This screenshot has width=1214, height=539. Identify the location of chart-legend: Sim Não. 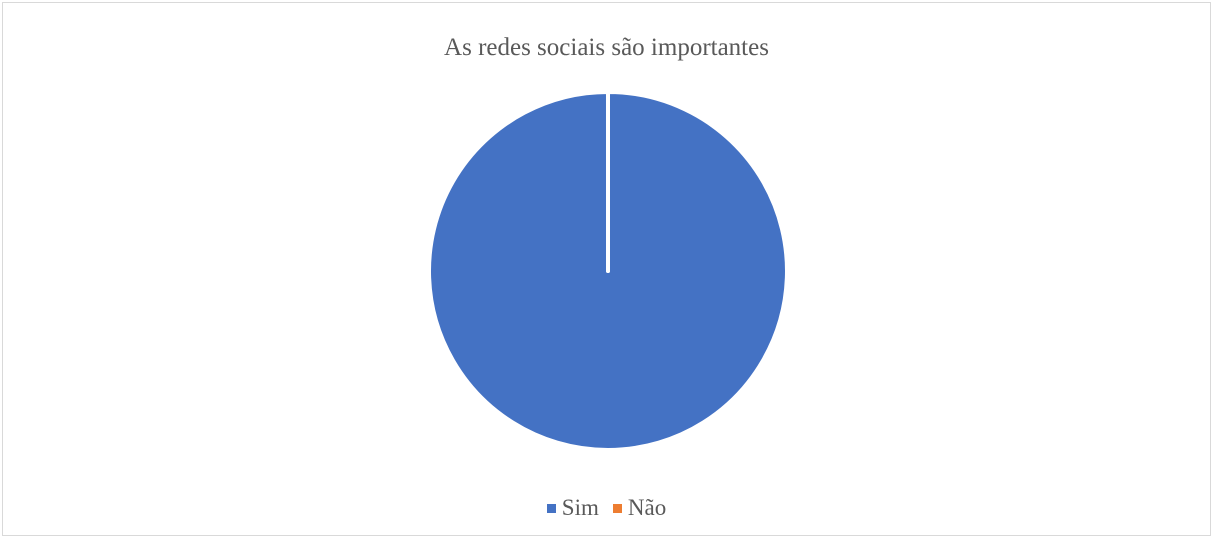
(606, 508).